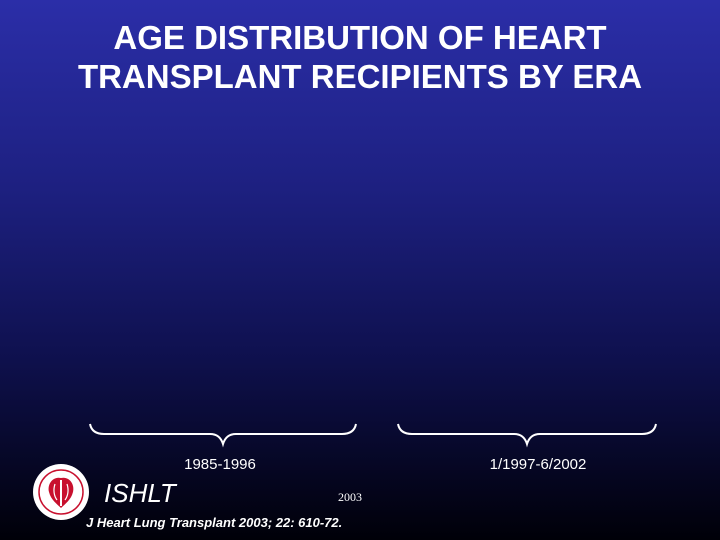  What do you see at coordinates (360, 37) in the screenshot?
I see `title-line-1: AGE DISTRIBUTION OF HEART` at bounding box center [360, 37].